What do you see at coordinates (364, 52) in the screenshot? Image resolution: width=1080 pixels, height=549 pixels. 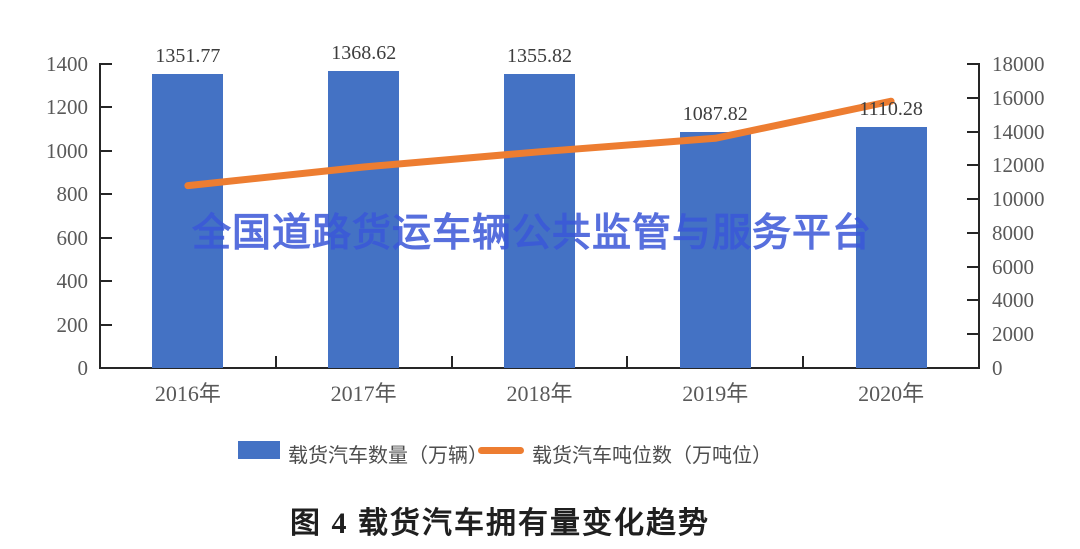 I see `bar-value-label: 1368.62` at bounding box center [364, 52].